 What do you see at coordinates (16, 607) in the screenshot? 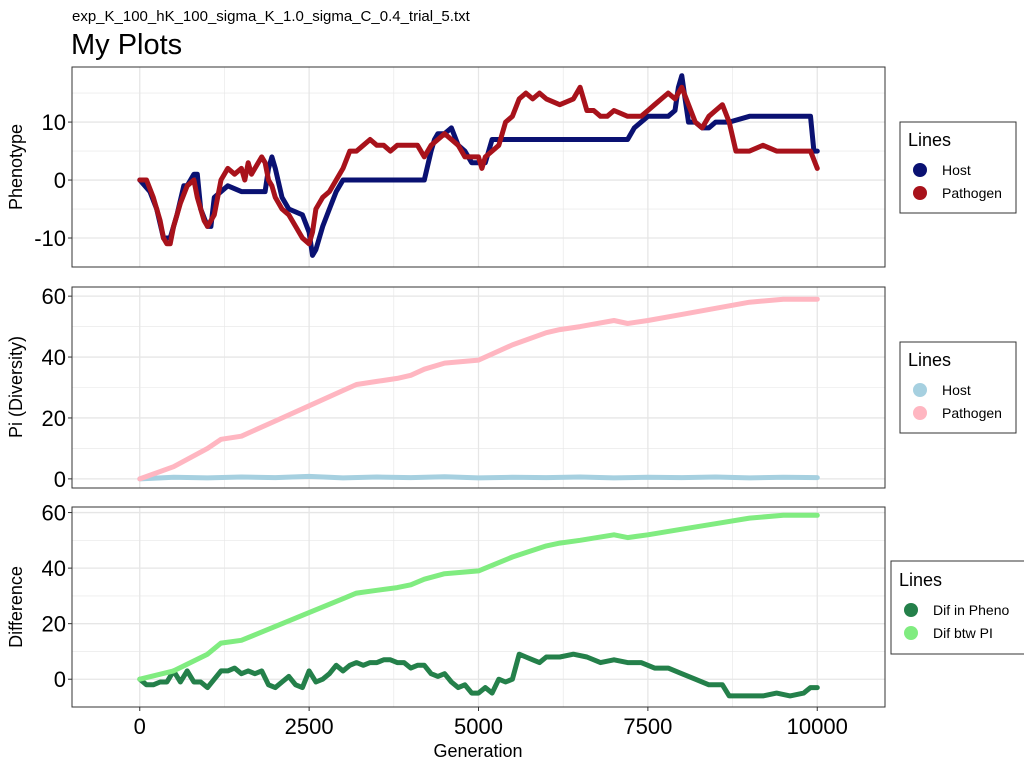
I see `y-axis-label: Difference` at bounding box center [16, 607].